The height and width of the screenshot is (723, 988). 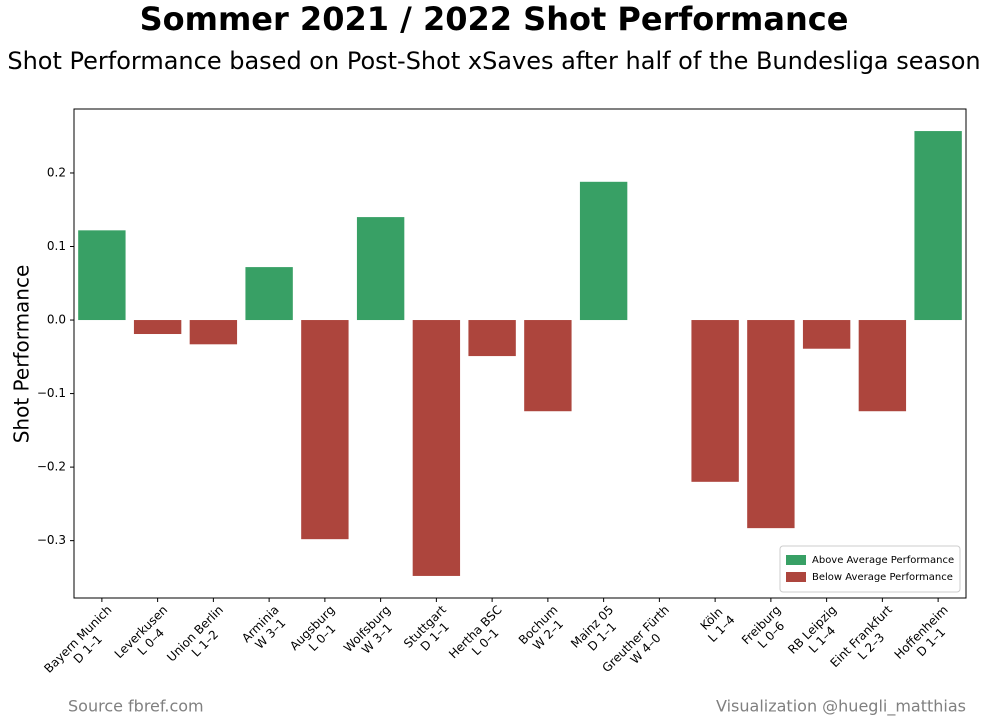 What do you see at coordinates (136, 706) in the screenshot?
I see `source: Source fbref.com` at bounding box center [136, 706].